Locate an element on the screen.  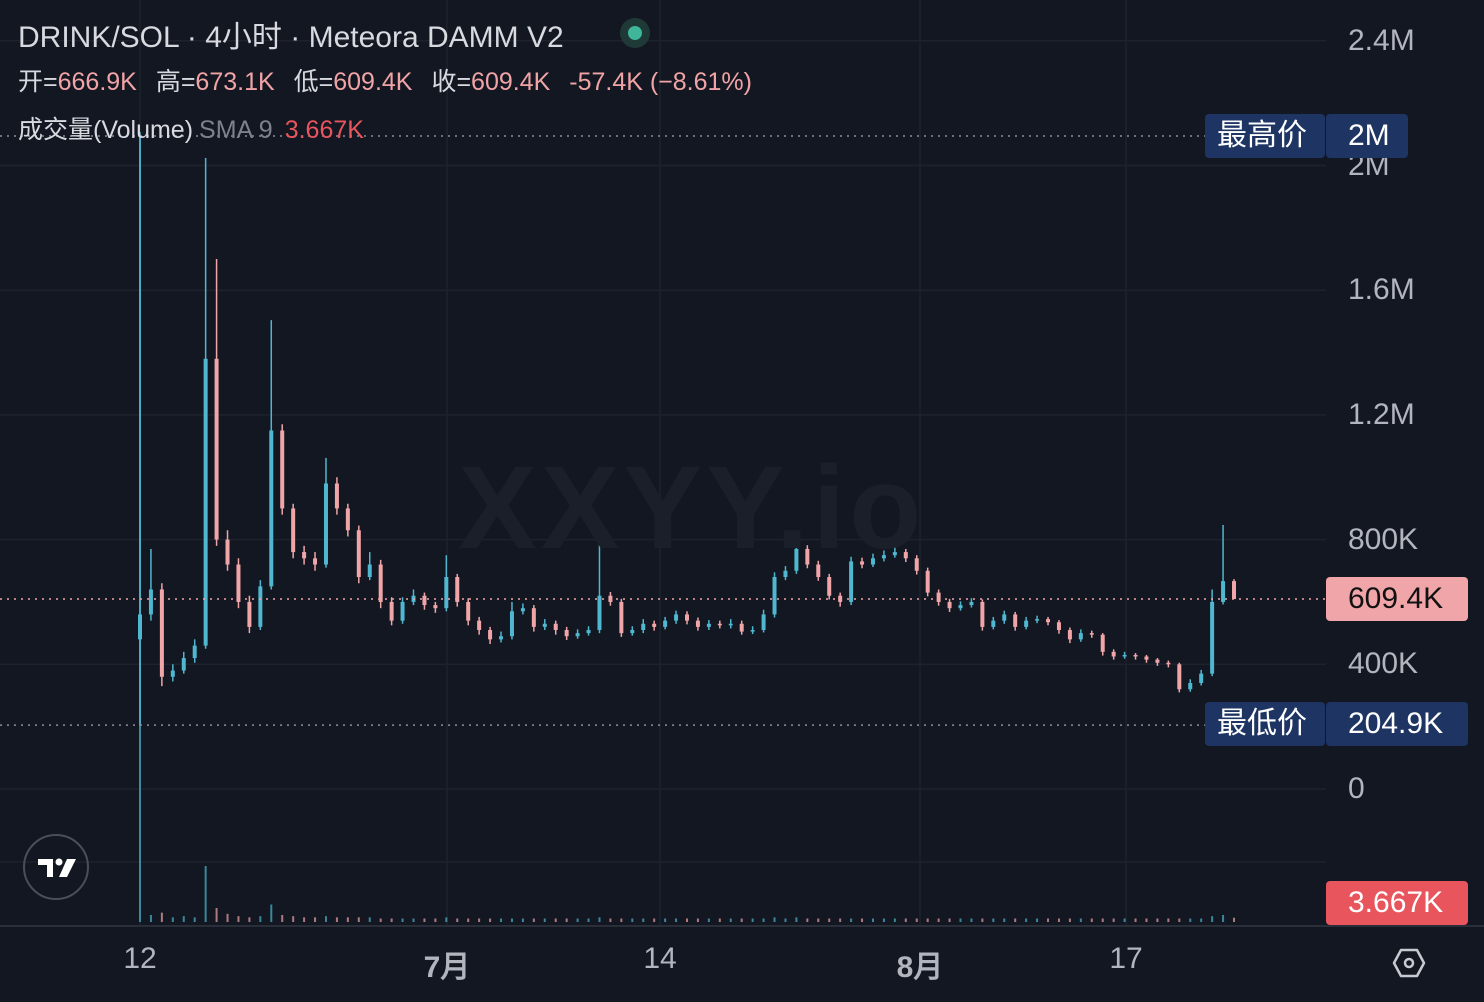
low-label: 低= is located at coordinates (313, 82).